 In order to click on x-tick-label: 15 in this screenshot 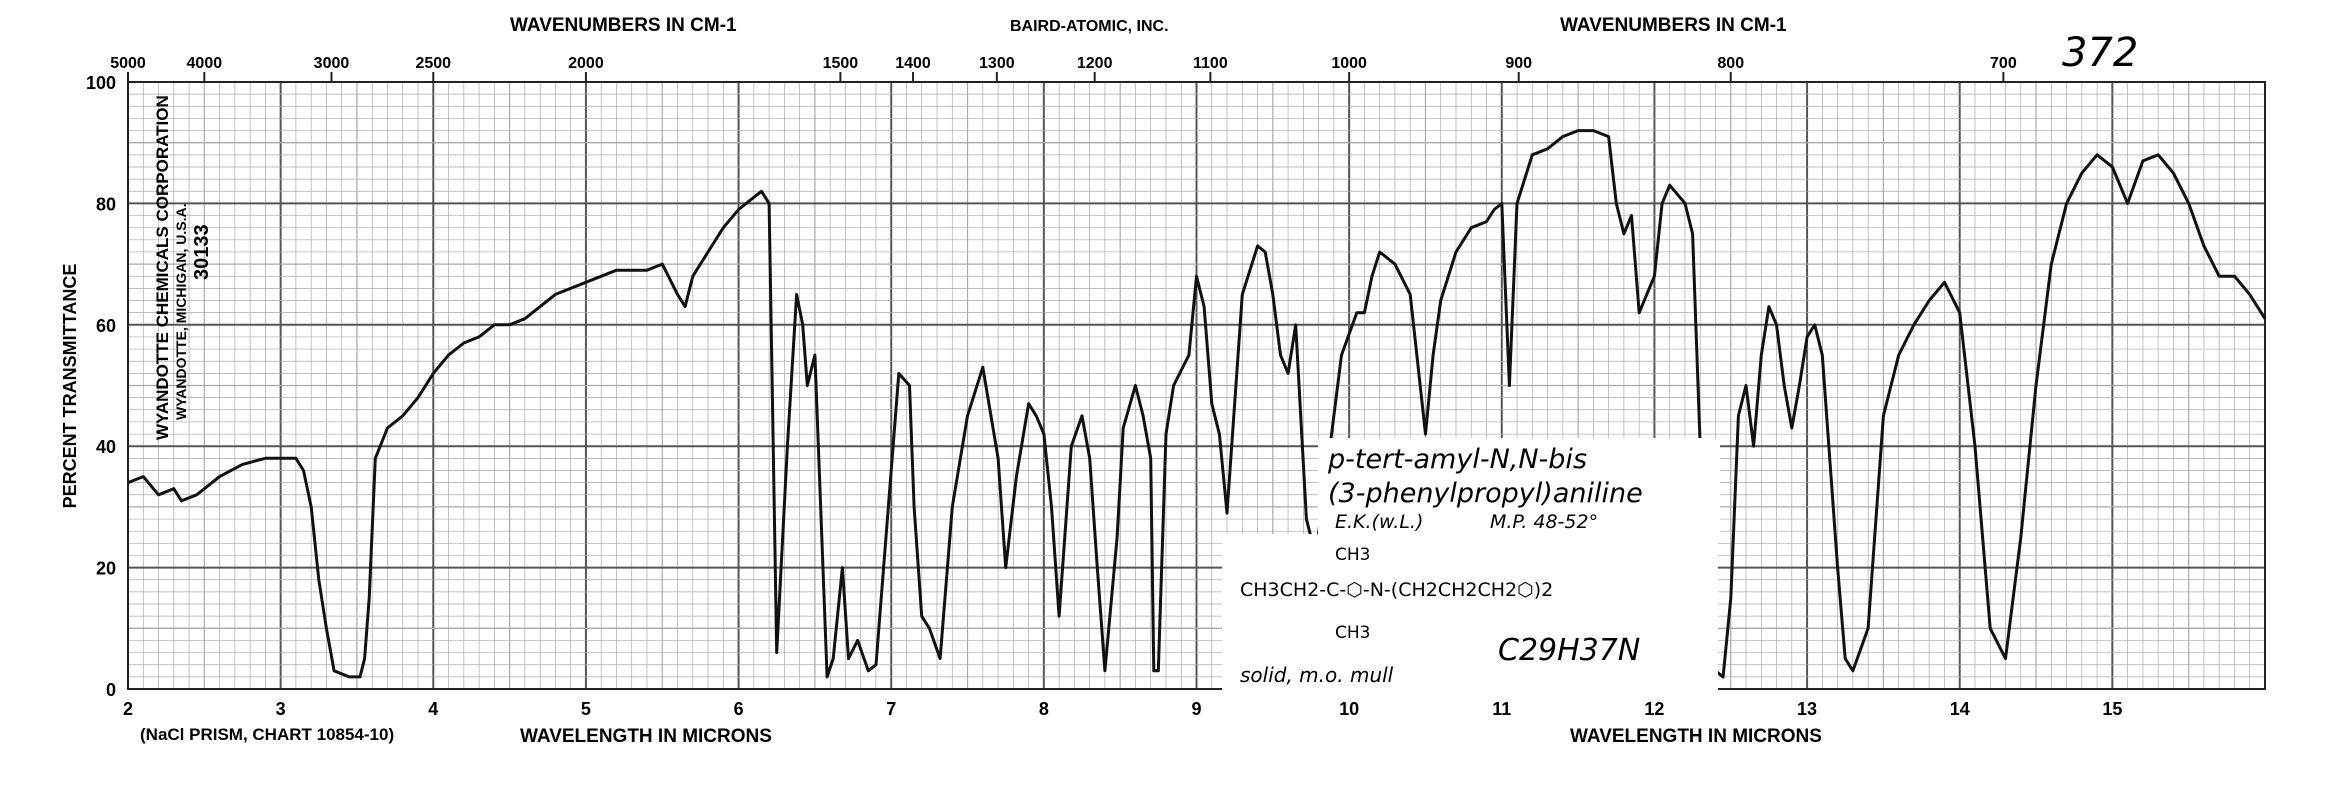, I will do `click(2112, 709)`.